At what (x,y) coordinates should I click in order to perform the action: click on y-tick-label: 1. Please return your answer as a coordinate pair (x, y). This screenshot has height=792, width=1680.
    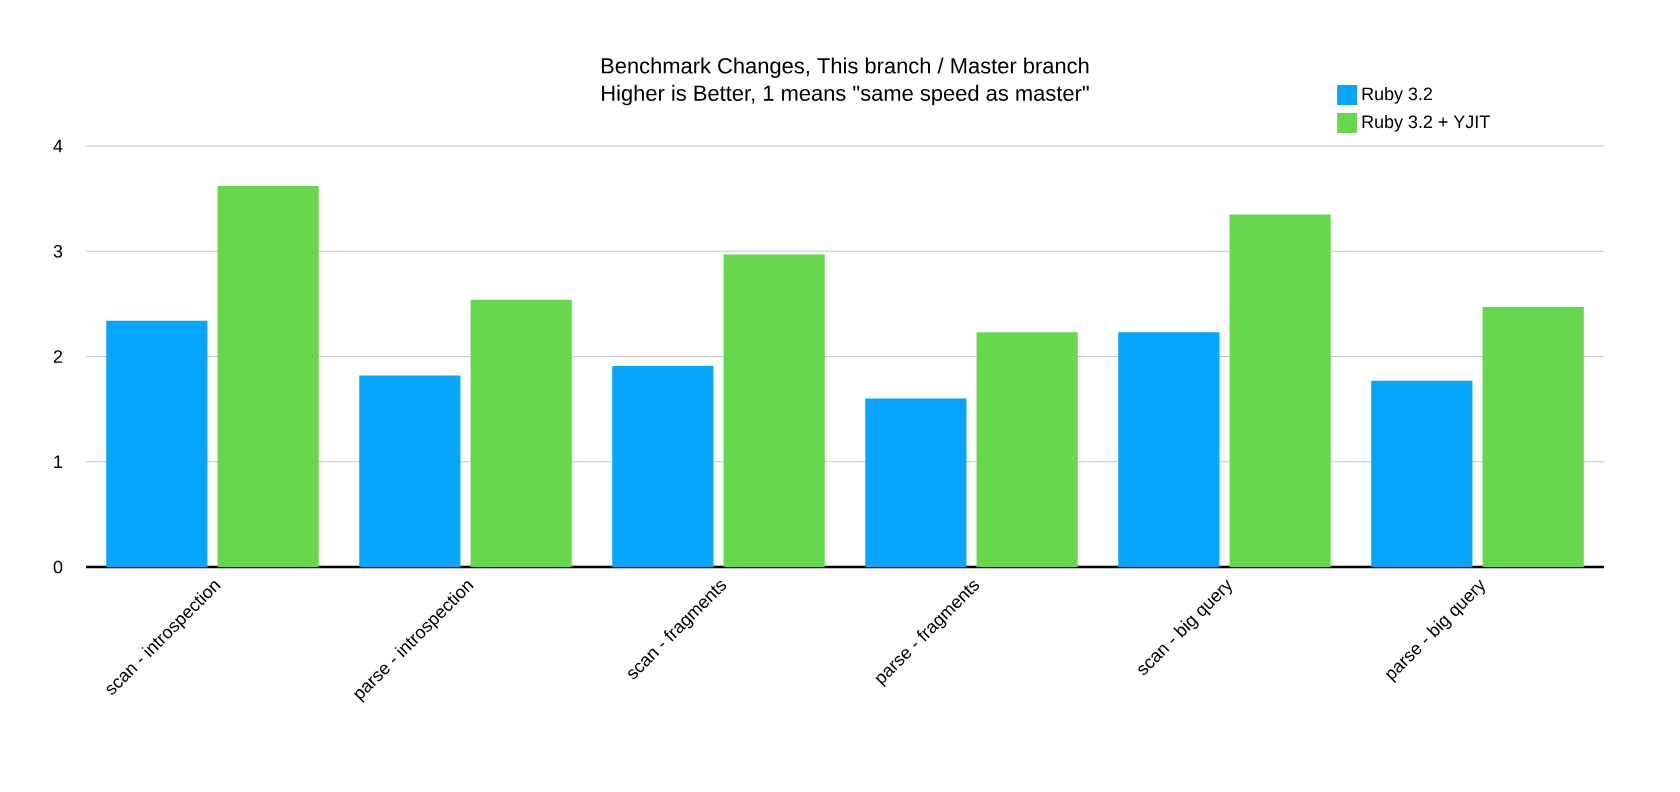
    Looking at the image, I should click on (58, 461).